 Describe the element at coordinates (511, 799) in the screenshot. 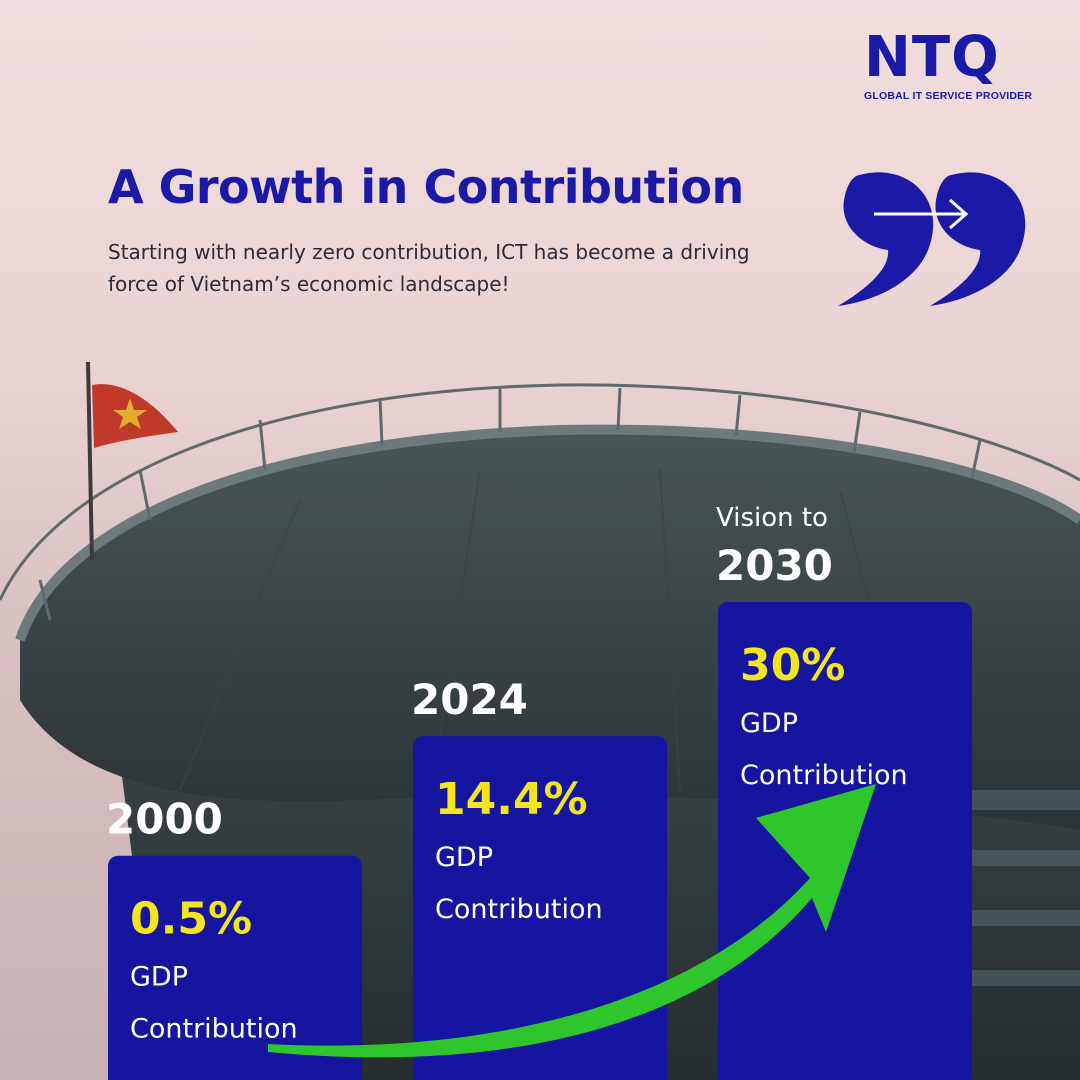

I see `value-label-2024: 14.4%` at that location.